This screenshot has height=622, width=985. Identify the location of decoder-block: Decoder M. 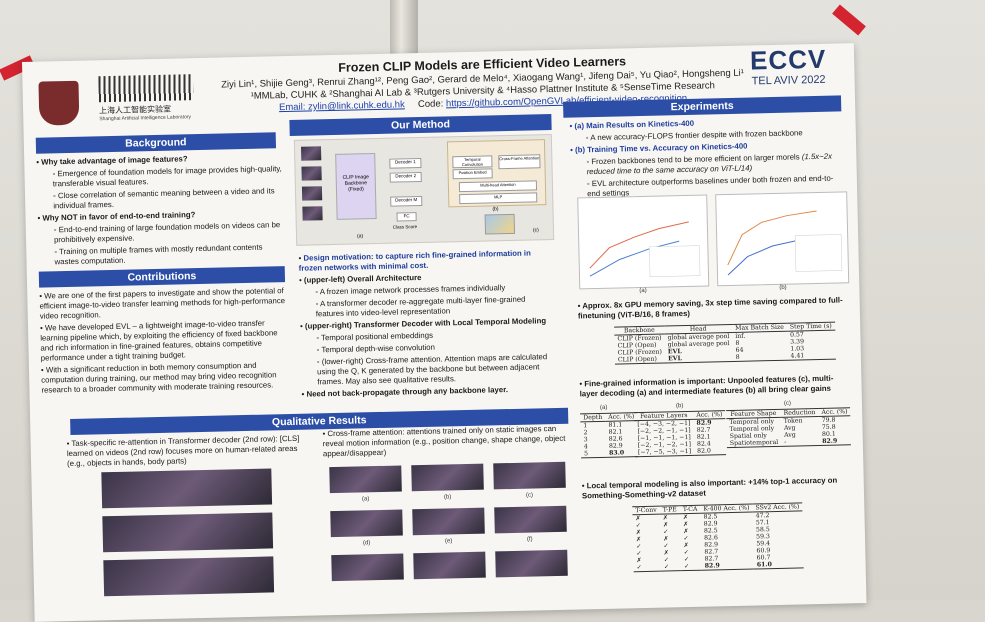
(406, 201).